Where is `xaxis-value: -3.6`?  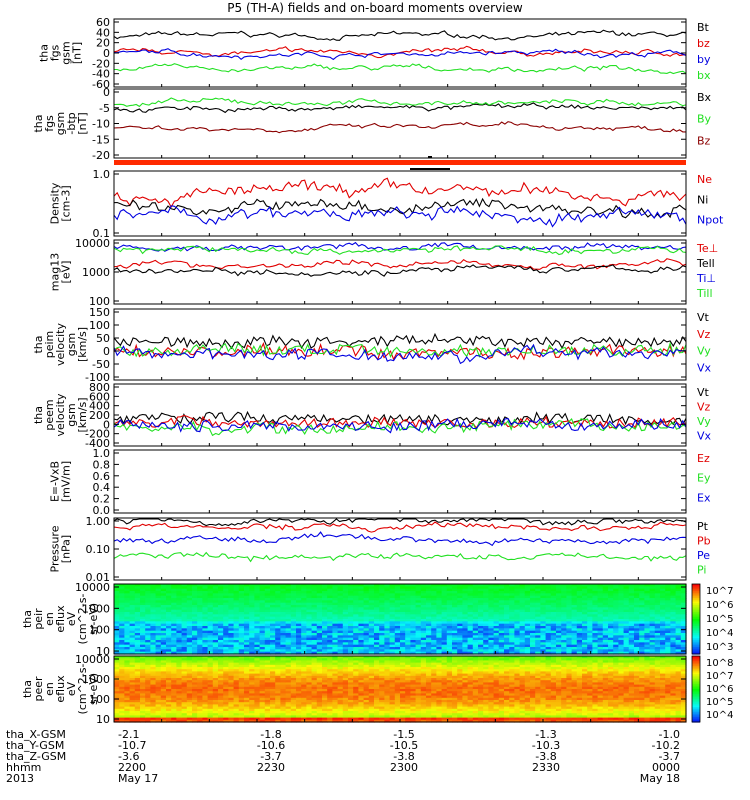
xaxis-value: -3.6 is located at coordinates (128, 756).